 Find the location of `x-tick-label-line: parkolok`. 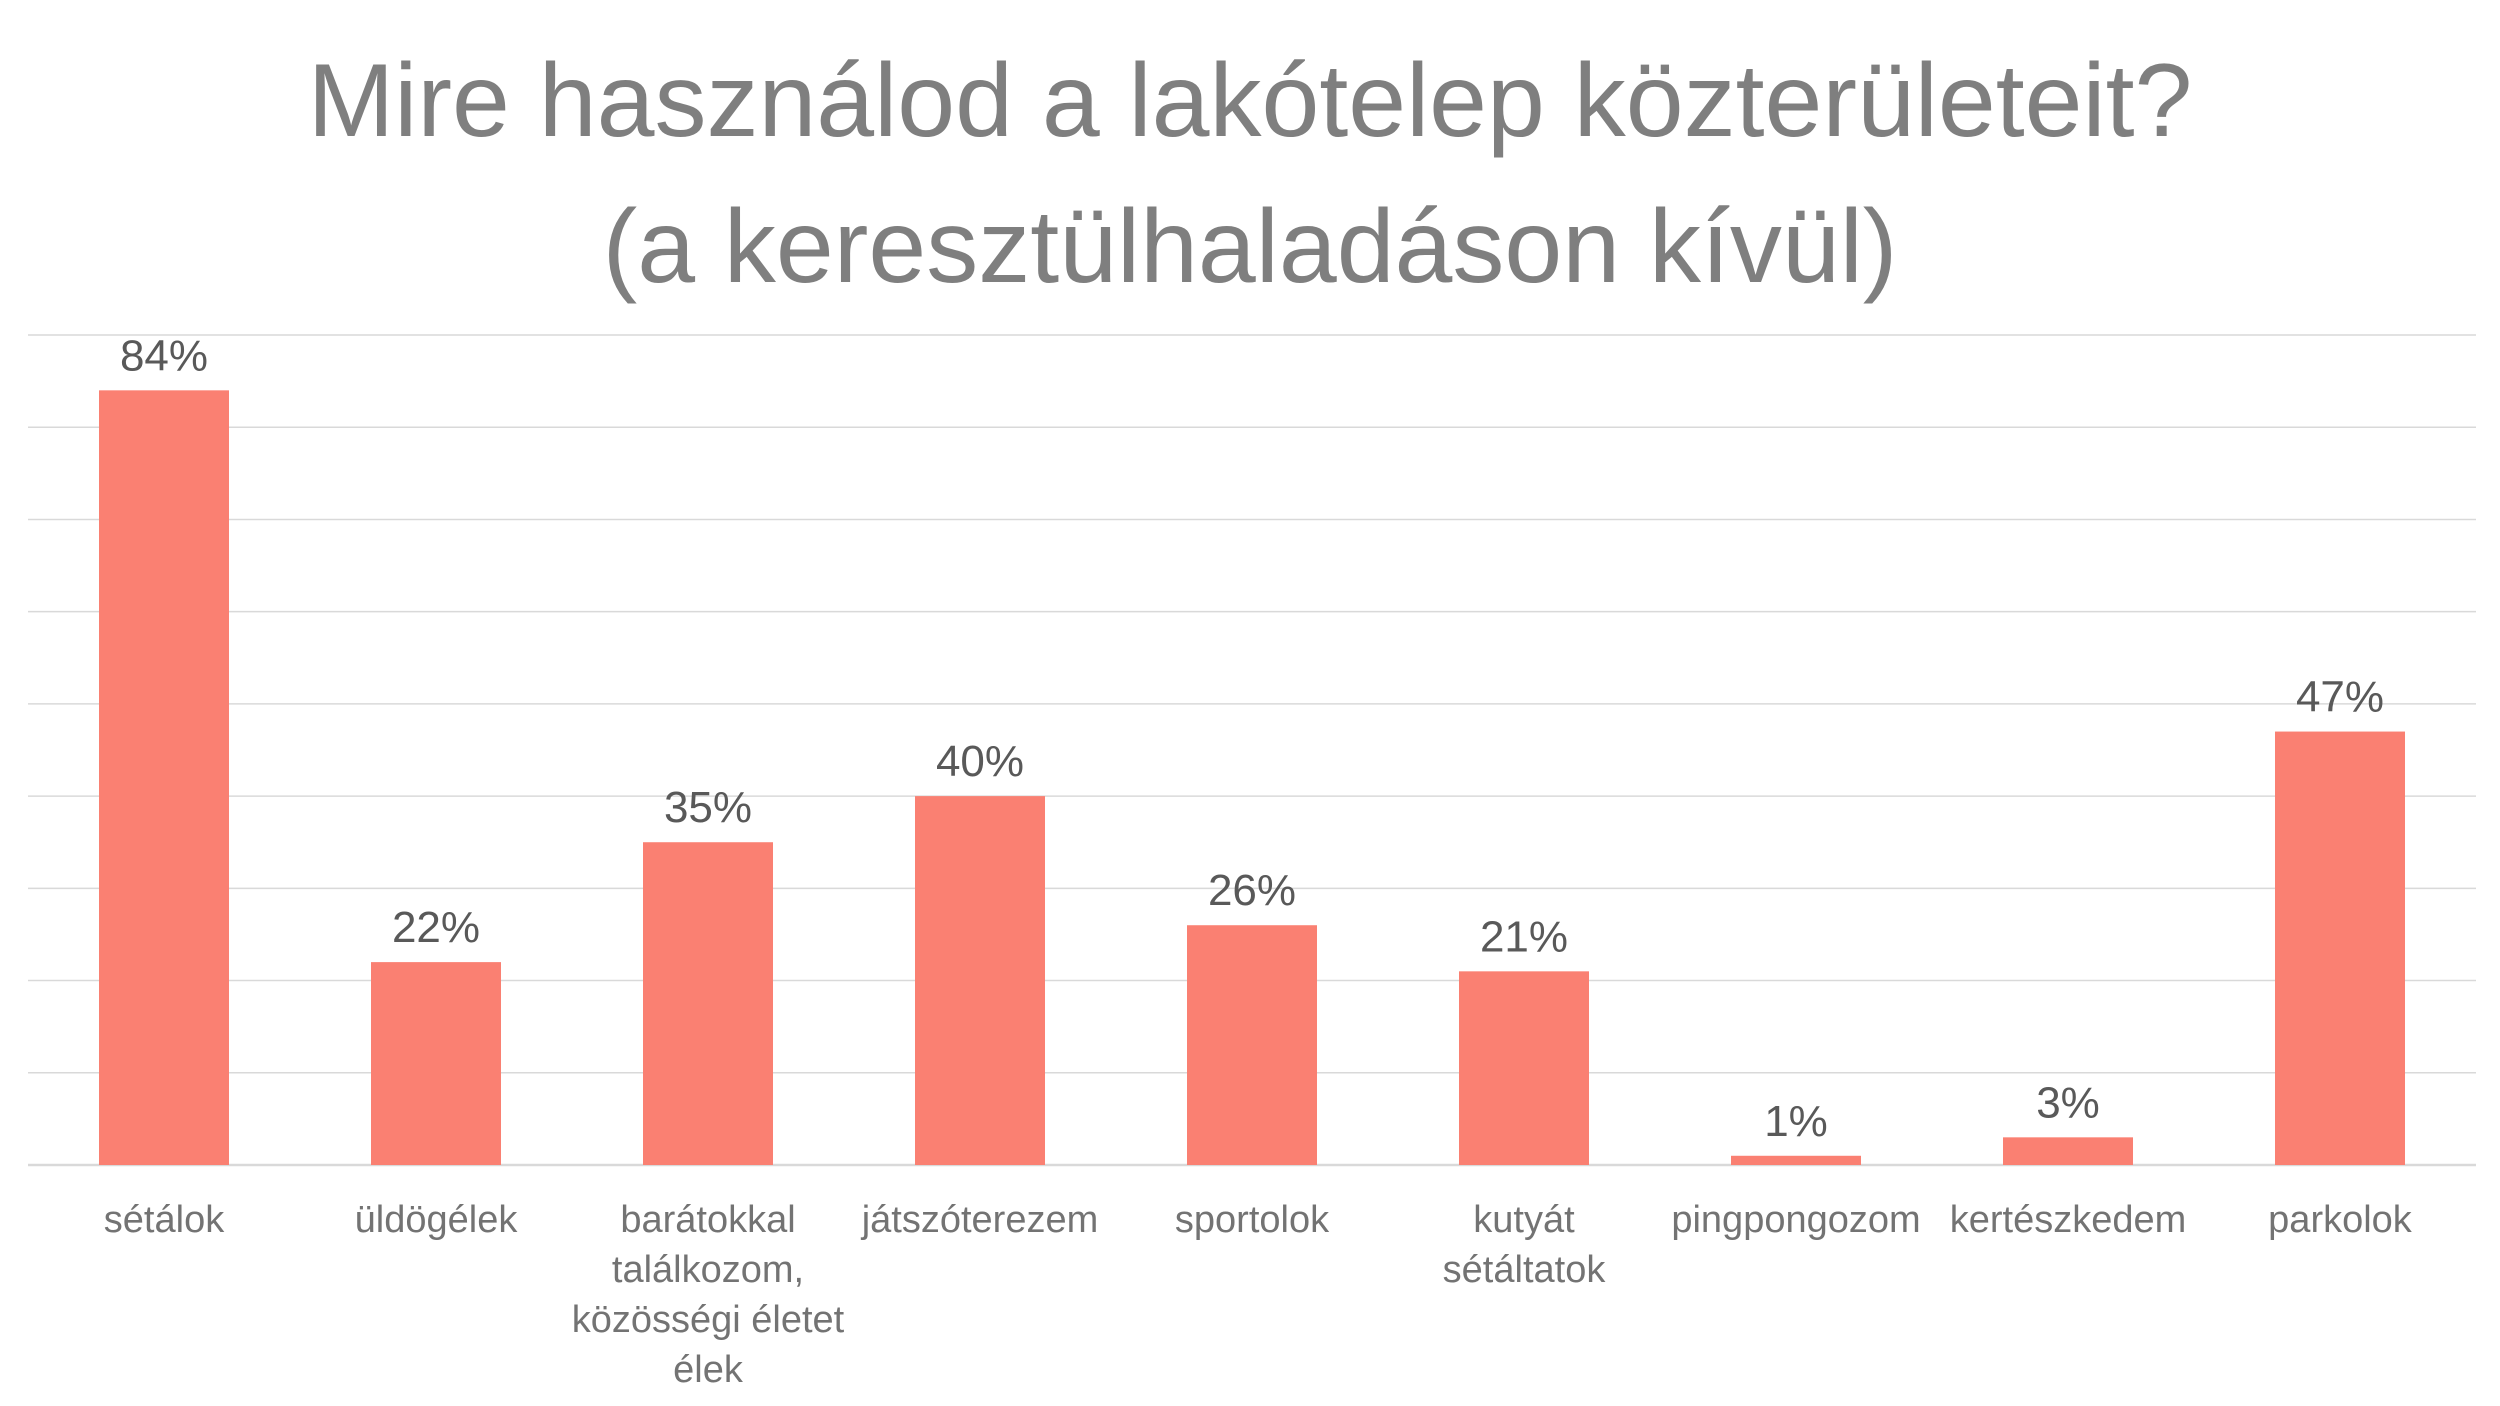

x-tick-label-line: parkolok is located at coordinates (2340, 1220).